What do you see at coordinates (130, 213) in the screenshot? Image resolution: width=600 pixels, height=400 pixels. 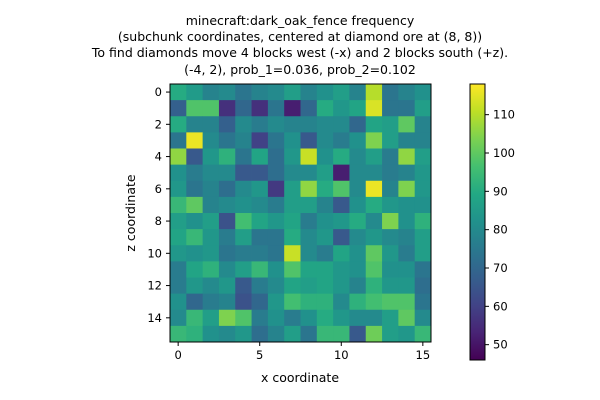 I see `y-axis-label: z coordinate` at bounding box center [130, 213].